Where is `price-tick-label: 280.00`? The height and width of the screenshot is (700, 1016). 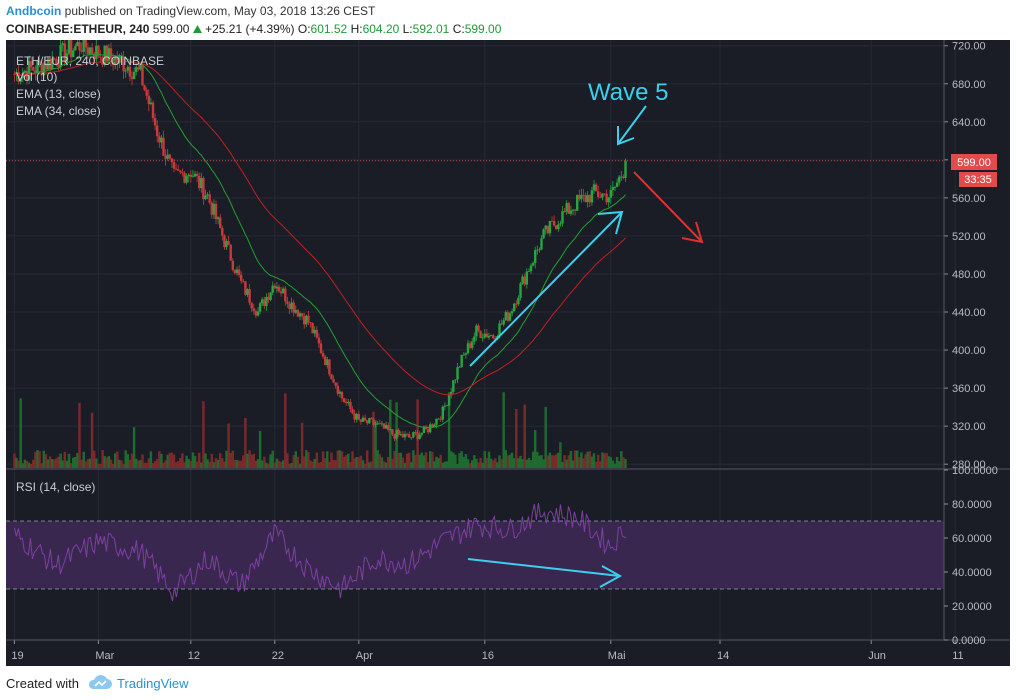 price-tick-label: 280.00 is located at coordinates (969, 465).